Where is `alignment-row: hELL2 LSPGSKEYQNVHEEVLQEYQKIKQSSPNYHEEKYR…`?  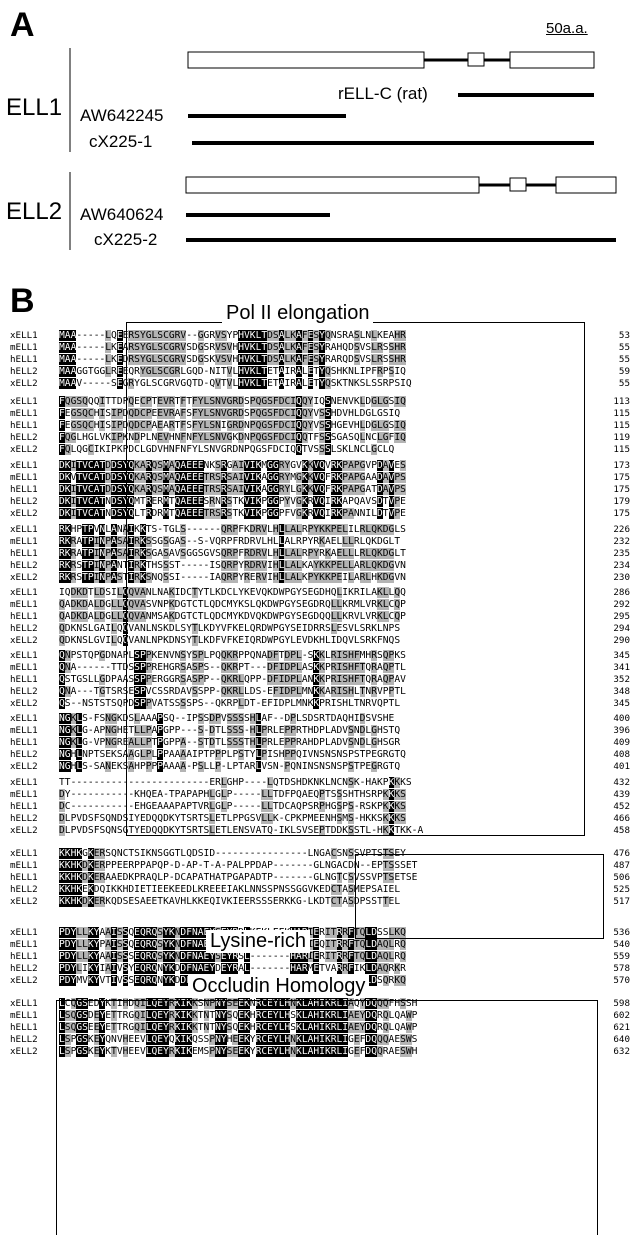 alignment-row: hELL2 LSPGSKEYQNVHEEVLQEYQKIKQSSPNYHEEKYR… is located at coordinates (316, 1040).